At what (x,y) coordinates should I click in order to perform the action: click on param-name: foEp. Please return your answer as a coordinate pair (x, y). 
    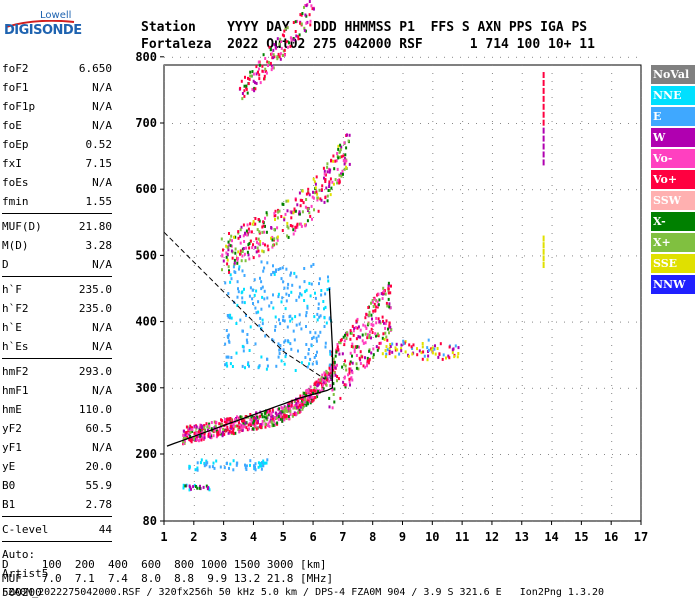
    Looking at the image, I should click on (15, 144).